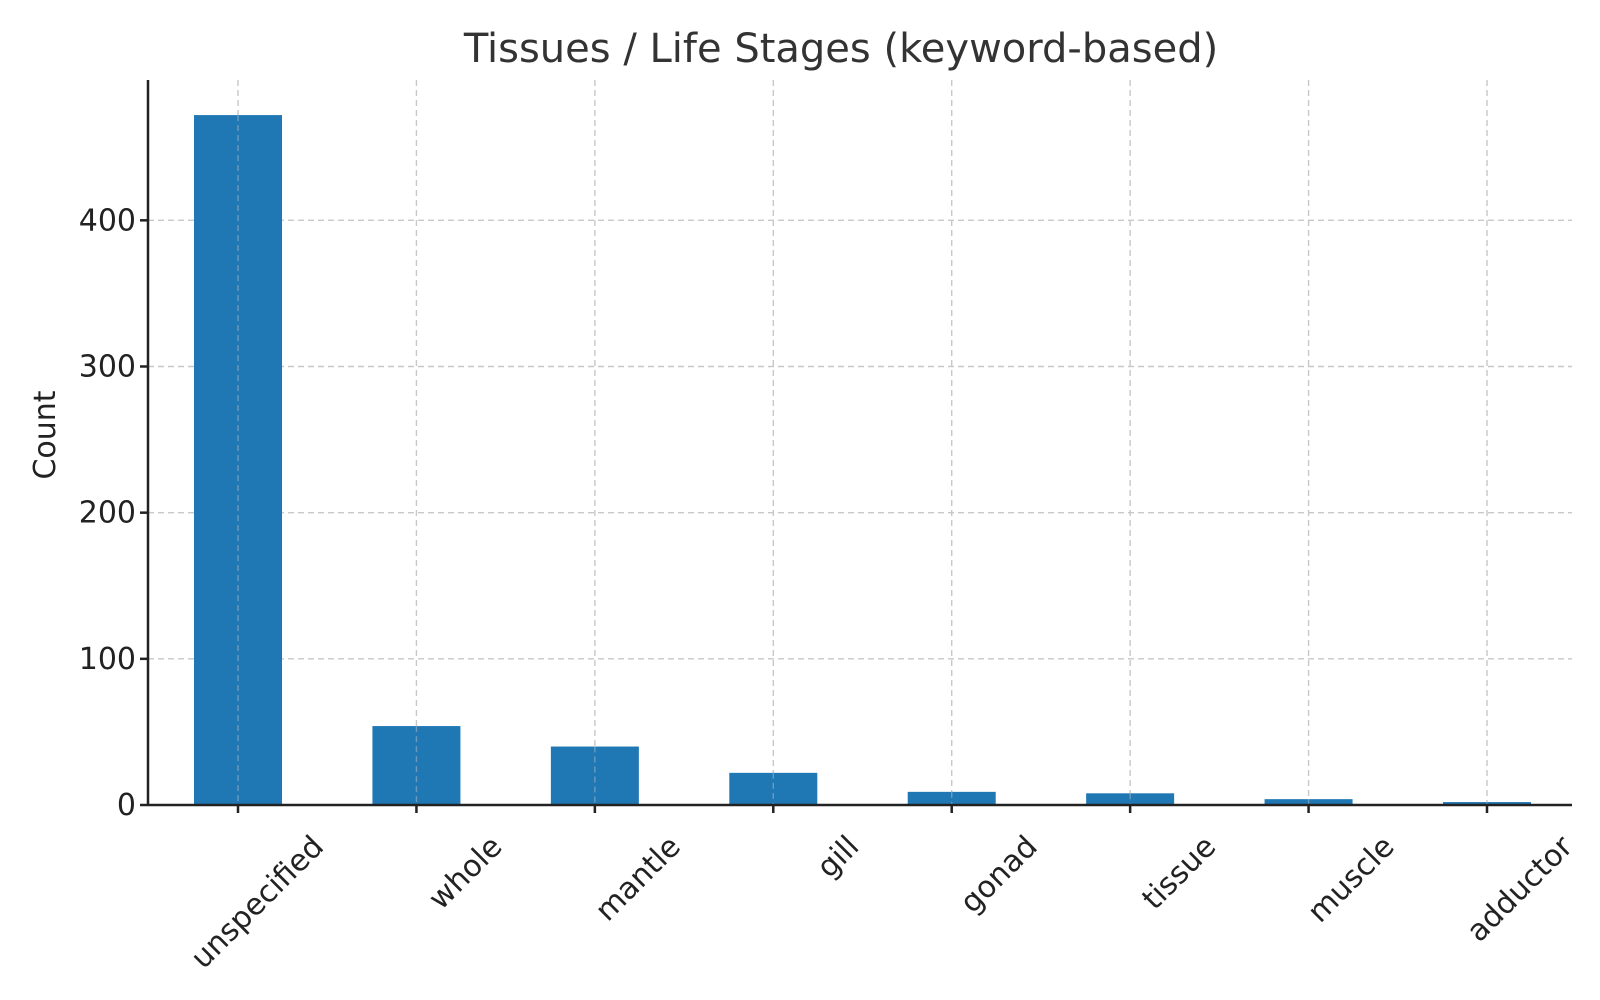 The height and width of the screenshot is (1000, 1600). I want to click on x-tick-label-tissue: tissue, so click(1180, 873).